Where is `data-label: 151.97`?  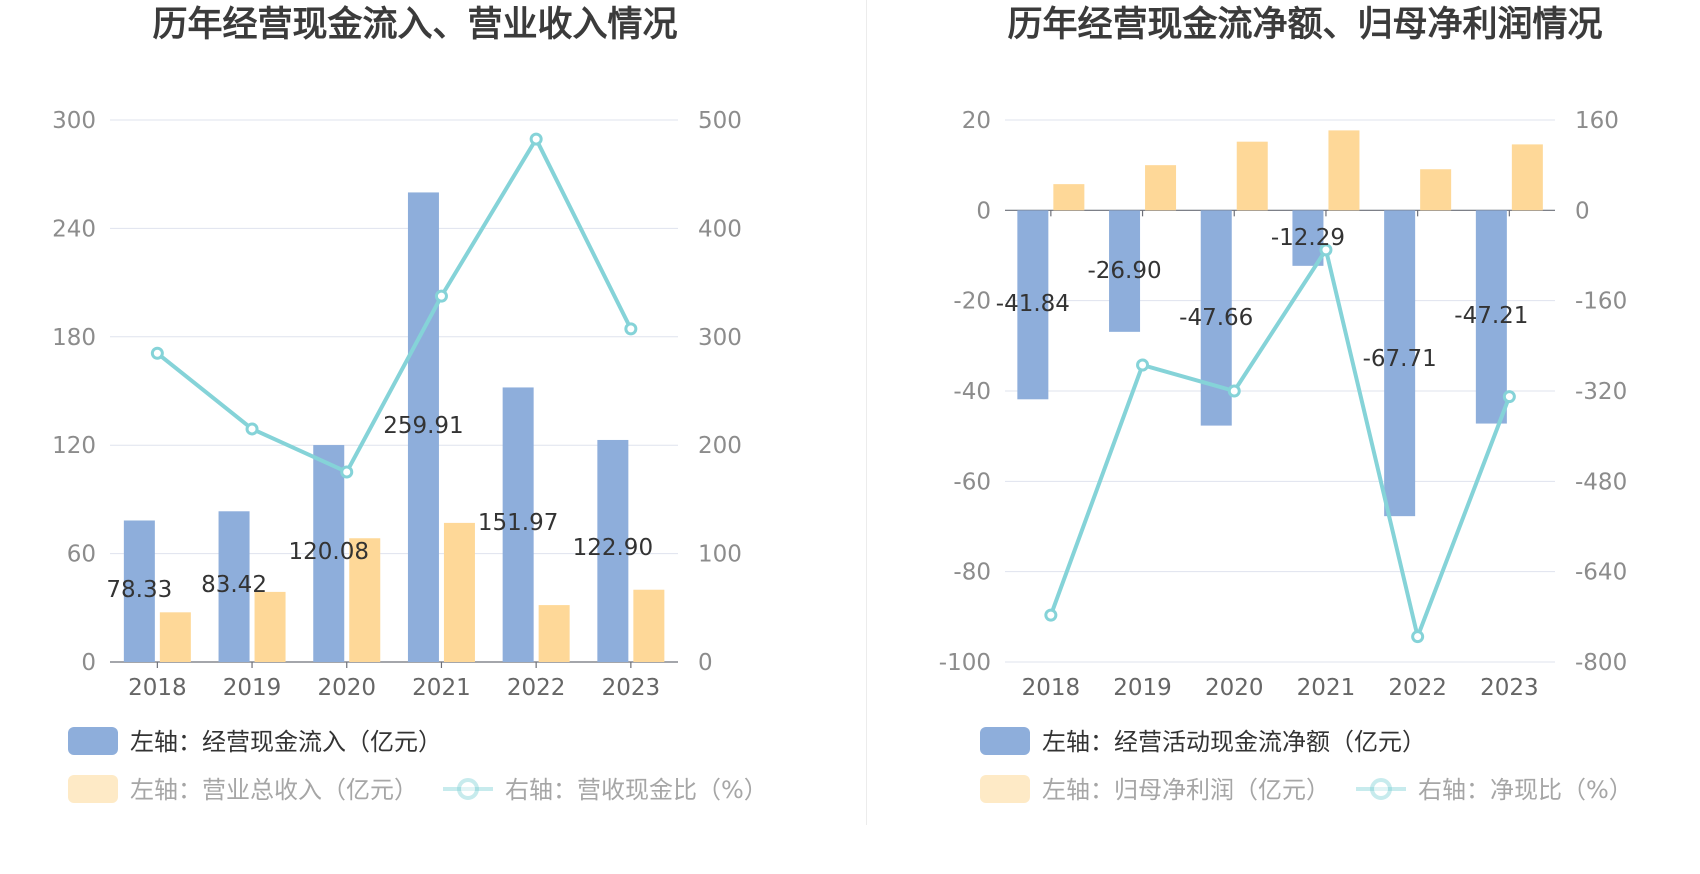
data-label: 151.97 is located at coordinates (518, 523).